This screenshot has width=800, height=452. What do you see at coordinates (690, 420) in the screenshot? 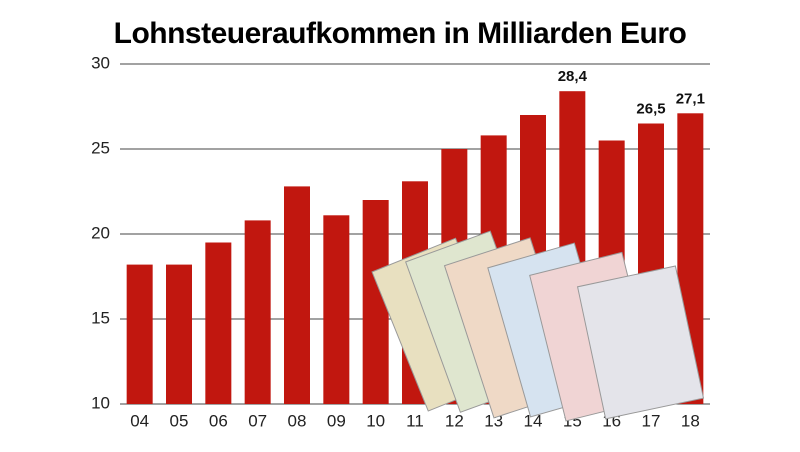
I see `x-tick-label: 18` at bounding box center [690, 420].